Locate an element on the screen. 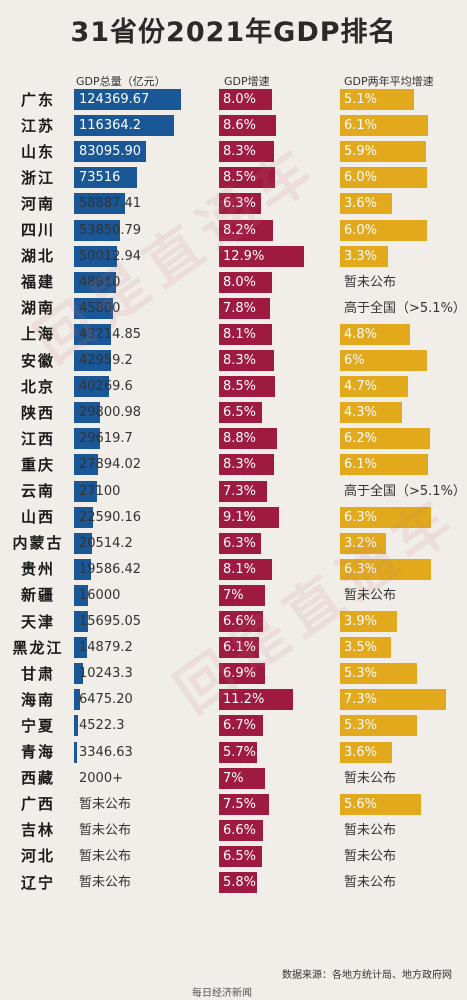 Image resolution: width=467 pixels, height=1000 pixels. table-row: 广东 124369.67 8.0% 5.1% is located at coordinates (233, 99).